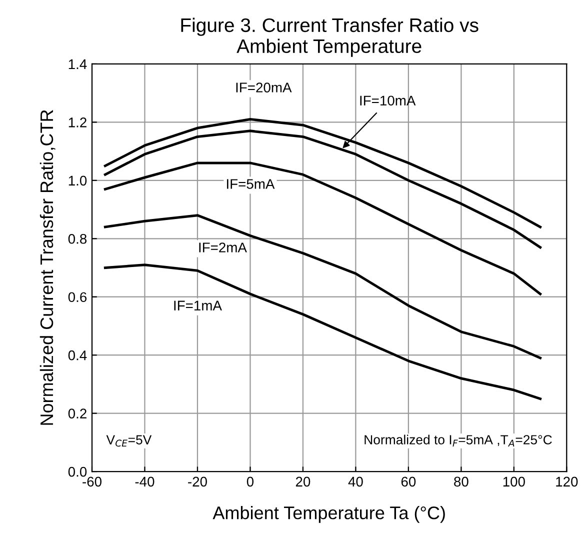 Image resolution: width=586 pixels, height=542 pixels. What do you see at coordinates (77, 239) in the screenshot?
I see `y-tick-label: 0.8` at bounding box center [77, 239].